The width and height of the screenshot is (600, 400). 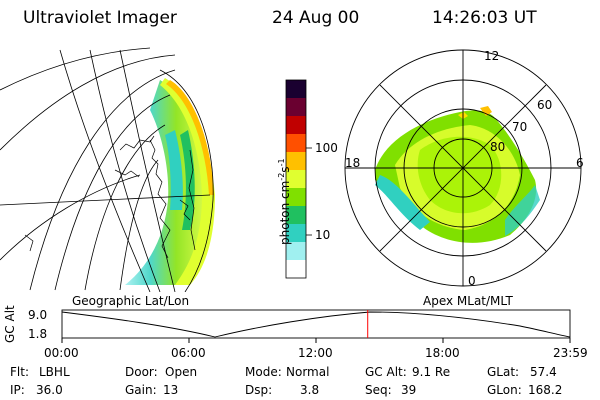 I want to click on unit-s: s, so click(x=285, y=169).